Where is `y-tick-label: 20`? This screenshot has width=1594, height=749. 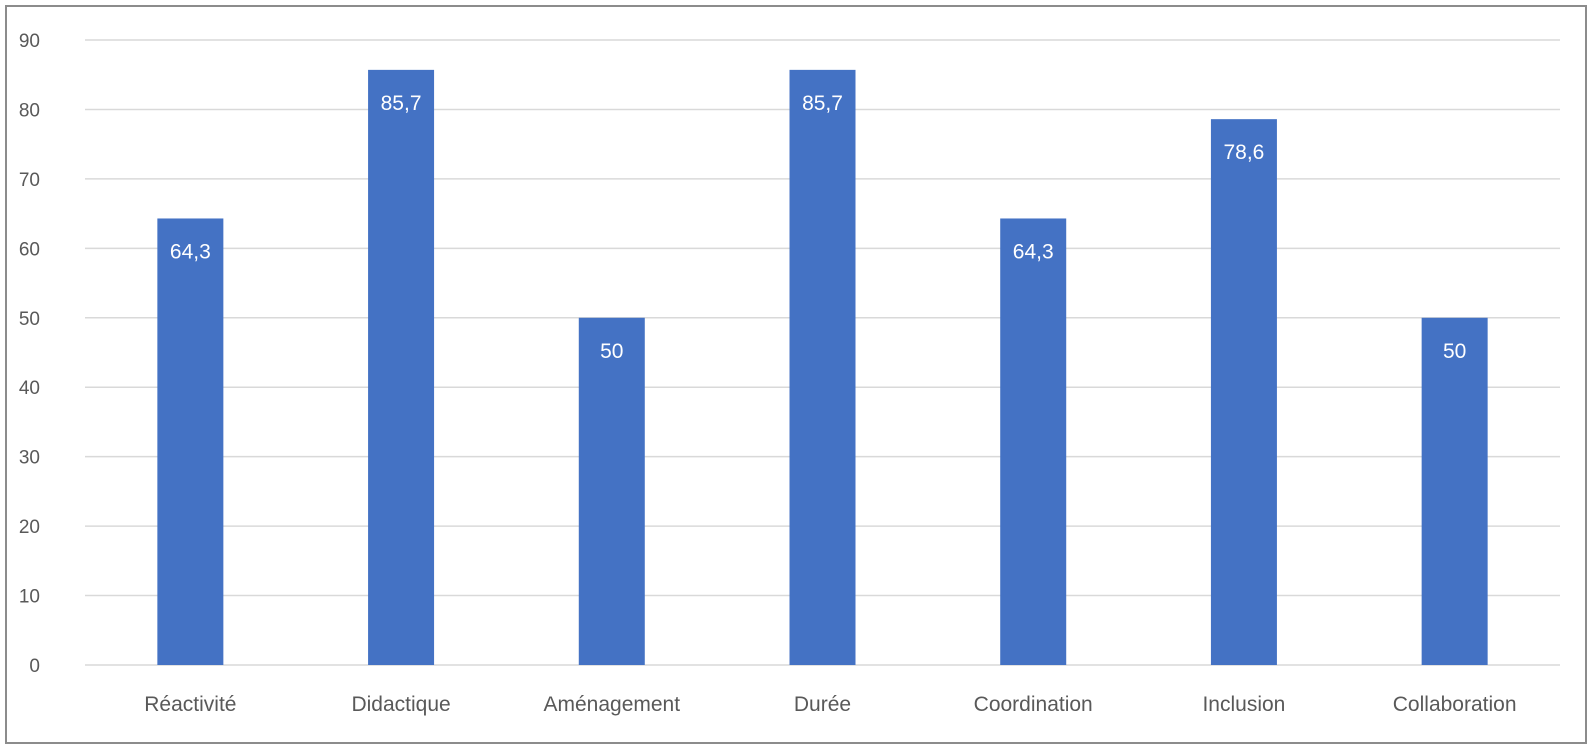
y-tick-label: 20 is located at coordinates (29, 527).